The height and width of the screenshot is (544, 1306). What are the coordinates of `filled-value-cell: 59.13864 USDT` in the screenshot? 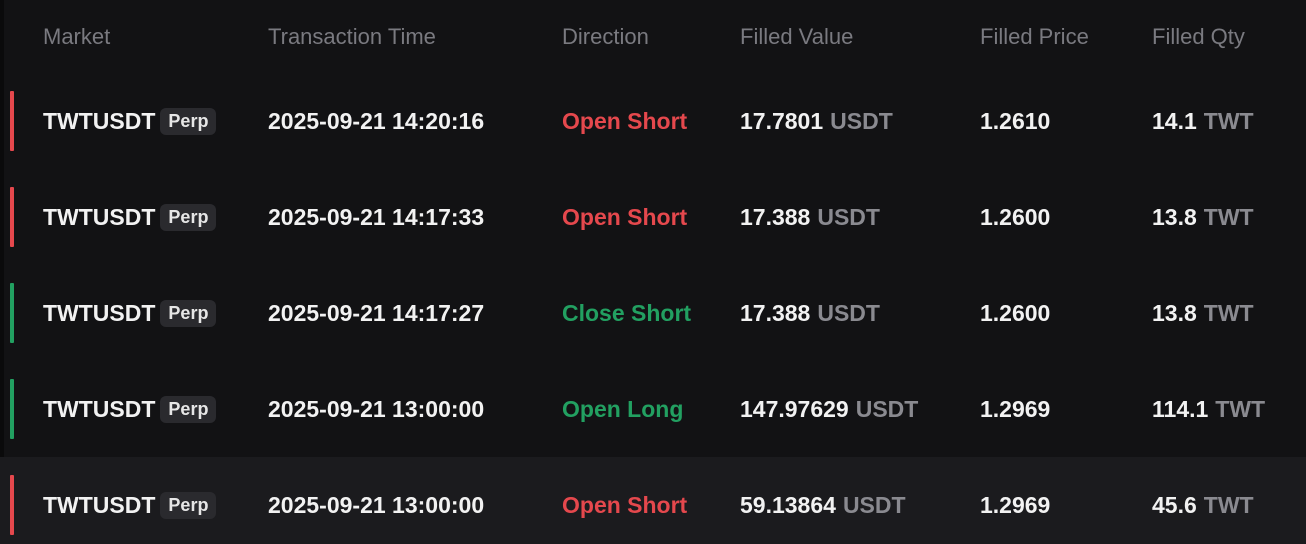 It's located at (823, 500).